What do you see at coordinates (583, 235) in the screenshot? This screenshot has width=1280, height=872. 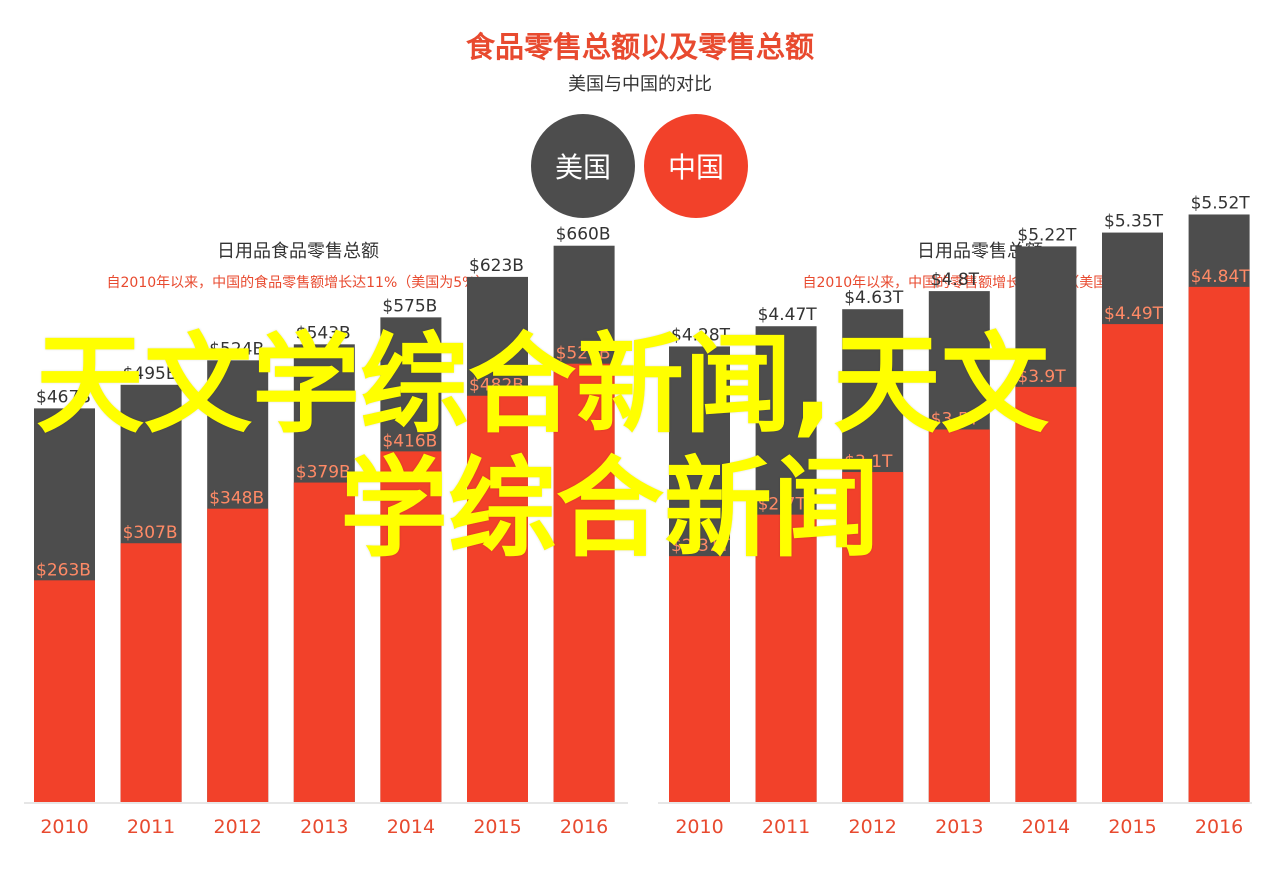 I see `value-label-us-2016: $660B` at bounding box center [583, 235].